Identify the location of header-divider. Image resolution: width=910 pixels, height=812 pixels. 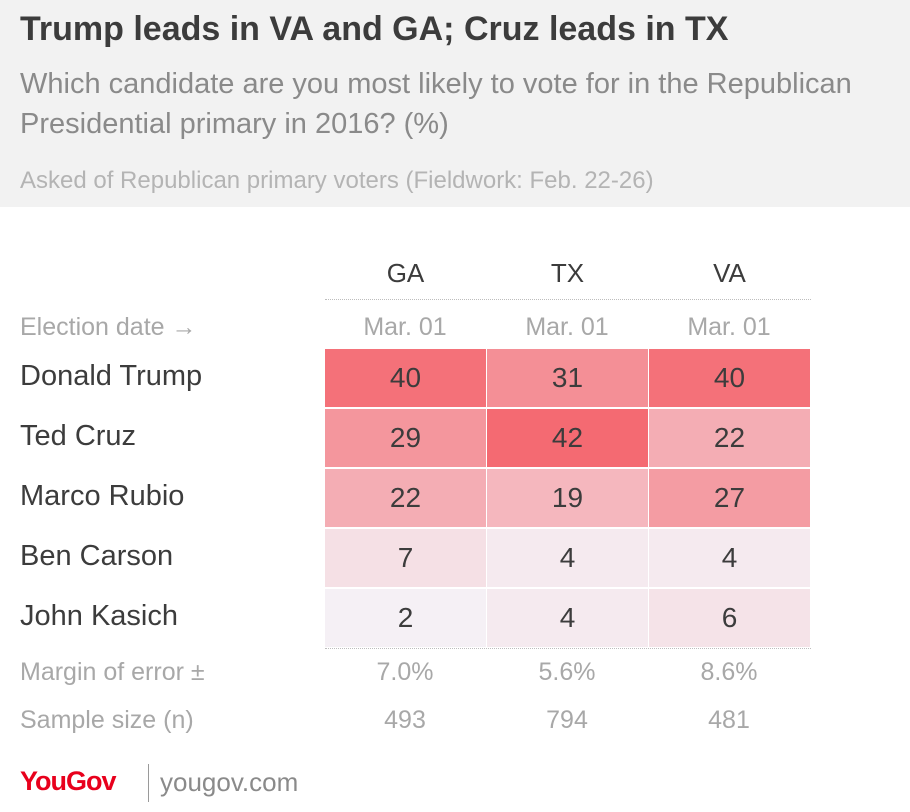
(568, 299).